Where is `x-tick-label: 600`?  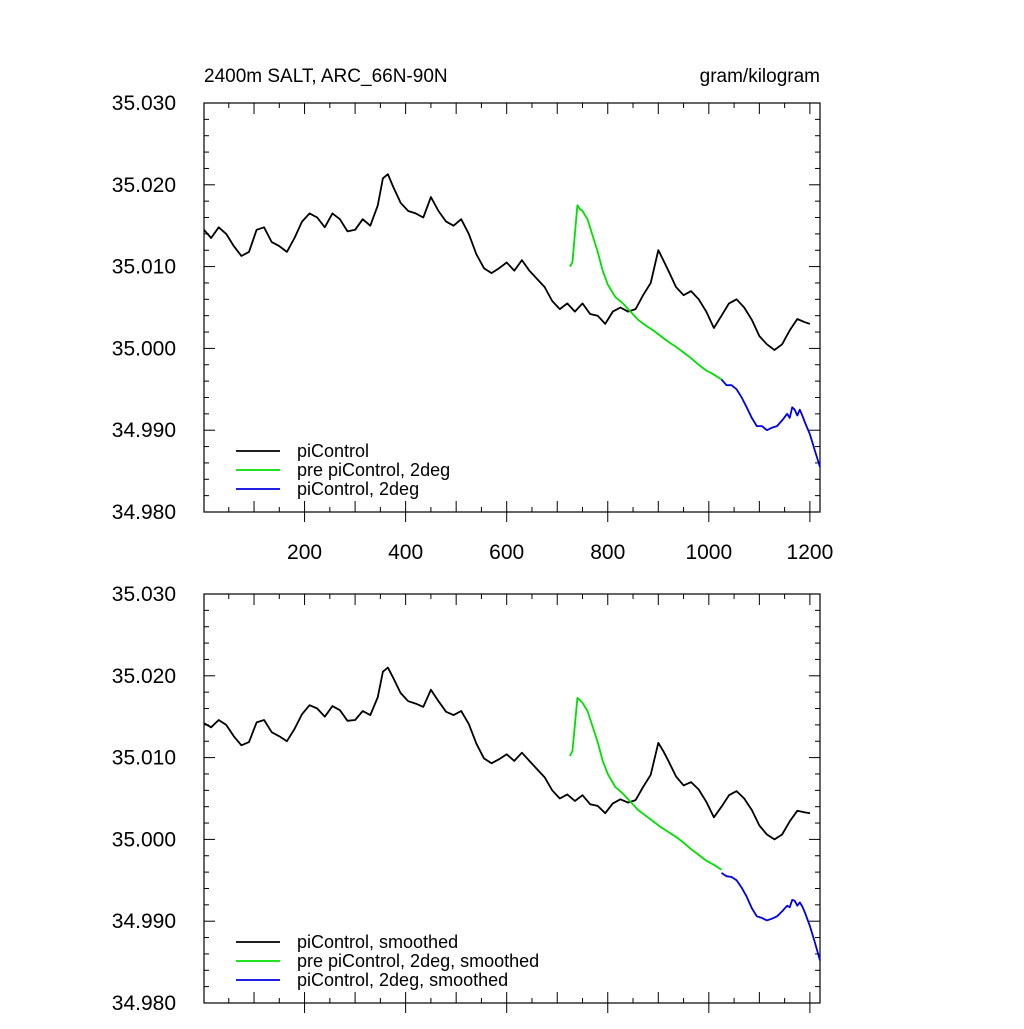
x-tick-label: 600 is located at coordinates (506, 552).